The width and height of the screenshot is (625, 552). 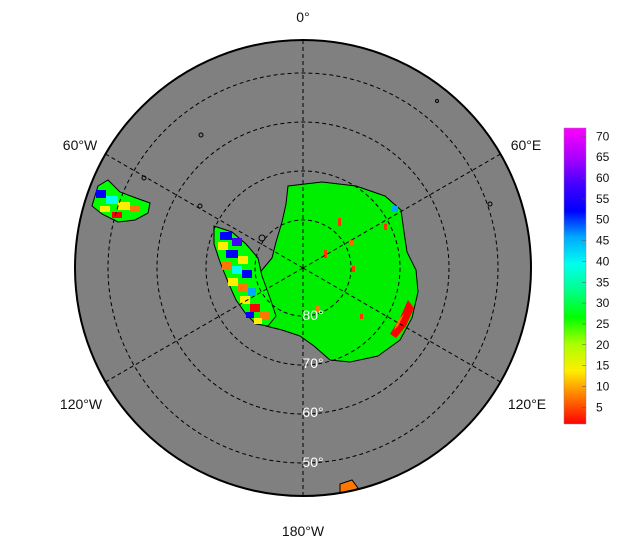 What do you see at coordinates (603, 261) in the screenshot?
I see `colorbar-tick-label: 40` at bounding box center [603, 261].